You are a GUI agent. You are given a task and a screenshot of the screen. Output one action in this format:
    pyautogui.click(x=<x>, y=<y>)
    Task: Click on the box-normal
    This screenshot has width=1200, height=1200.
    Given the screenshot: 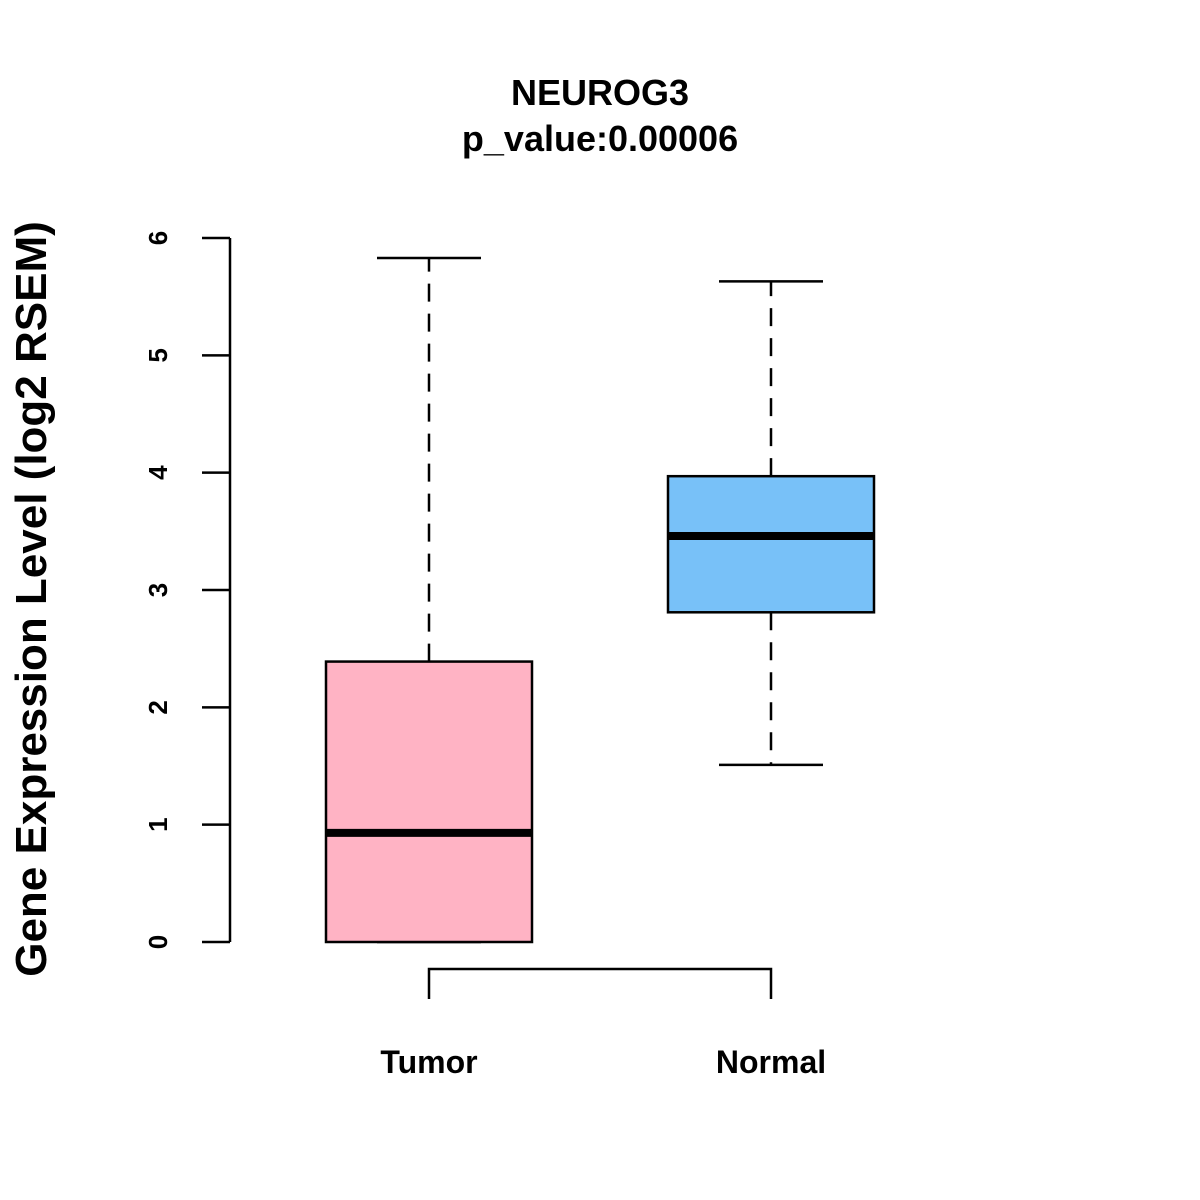 What is the action you would take?
    pyautogui.click(x=771, y=523)
    